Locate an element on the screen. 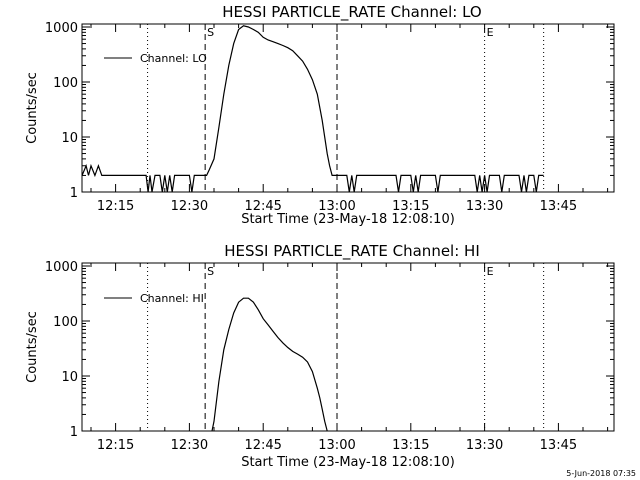  series-group is located at coordinates (269, 364).